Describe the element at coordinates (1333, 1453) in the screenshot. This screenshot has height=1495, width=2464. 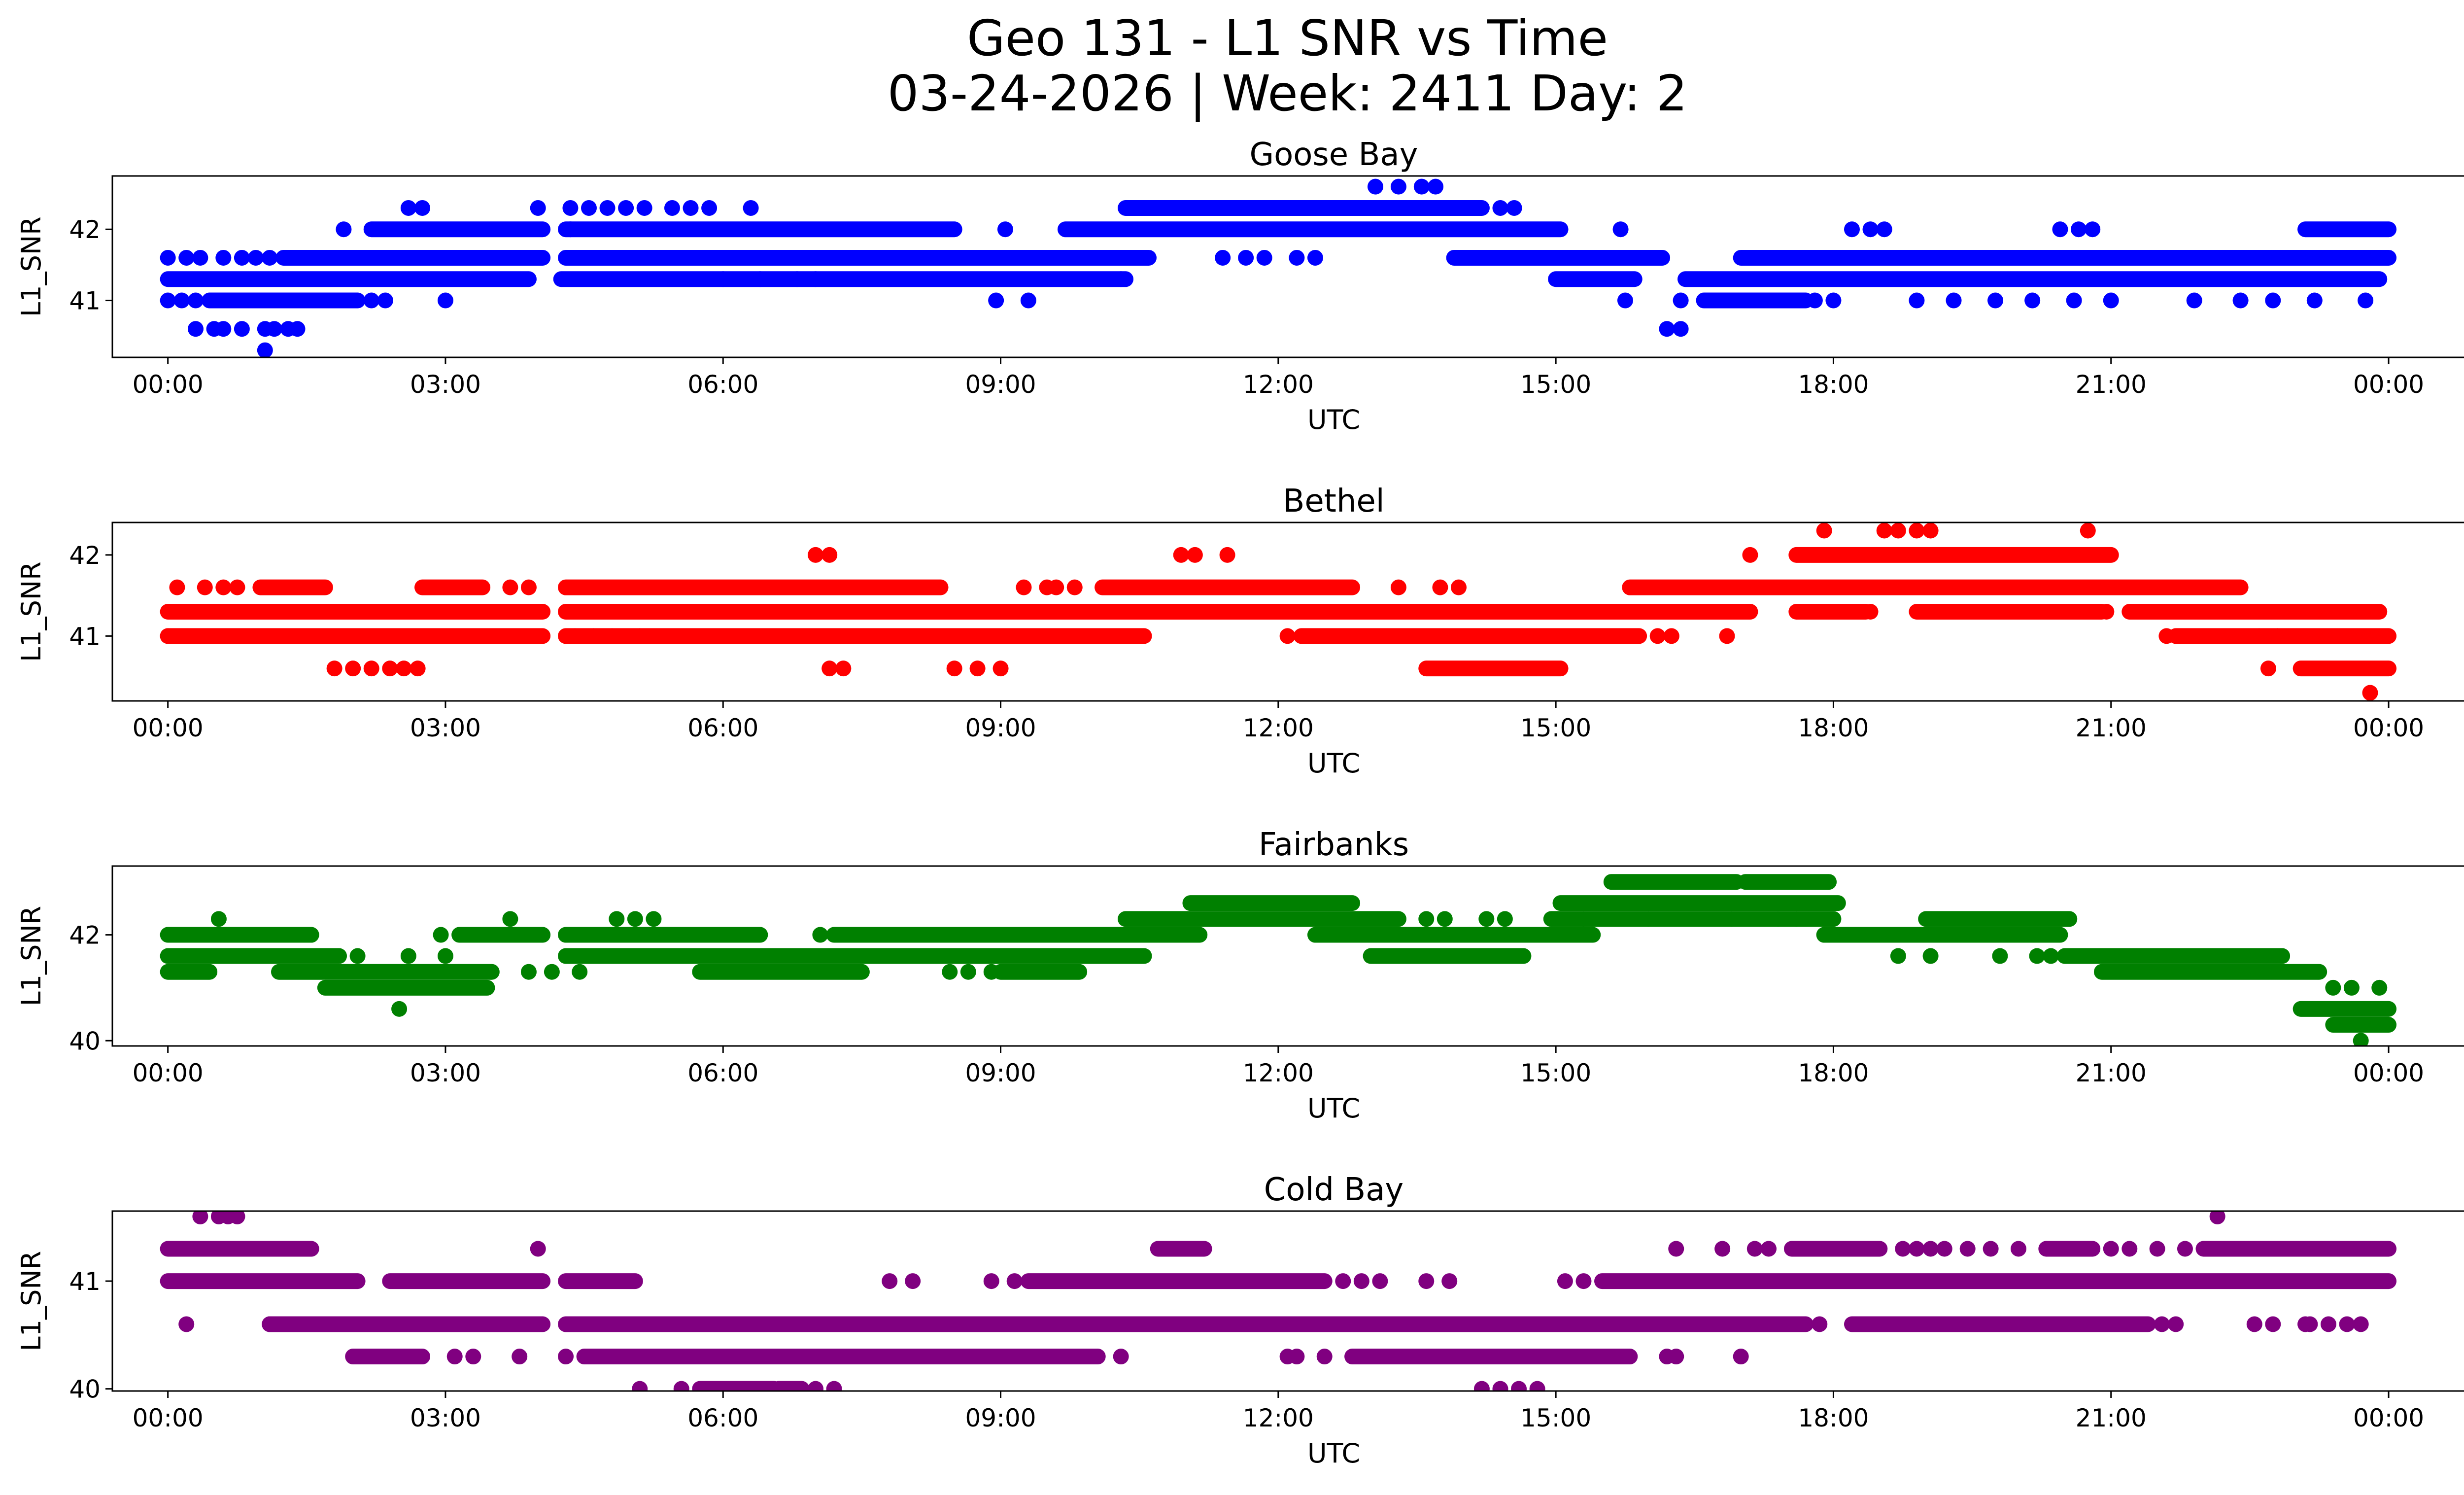
I see `x-axis-label: UTC` at that location.